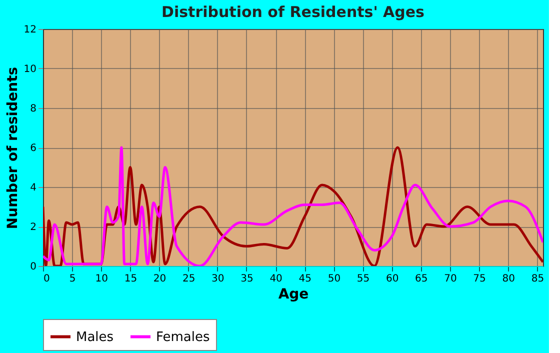 The image size is (560, 353). Describe the element at coordinates (47, 279) in the screenshot. I see `x-tick-label: 0` at that location.